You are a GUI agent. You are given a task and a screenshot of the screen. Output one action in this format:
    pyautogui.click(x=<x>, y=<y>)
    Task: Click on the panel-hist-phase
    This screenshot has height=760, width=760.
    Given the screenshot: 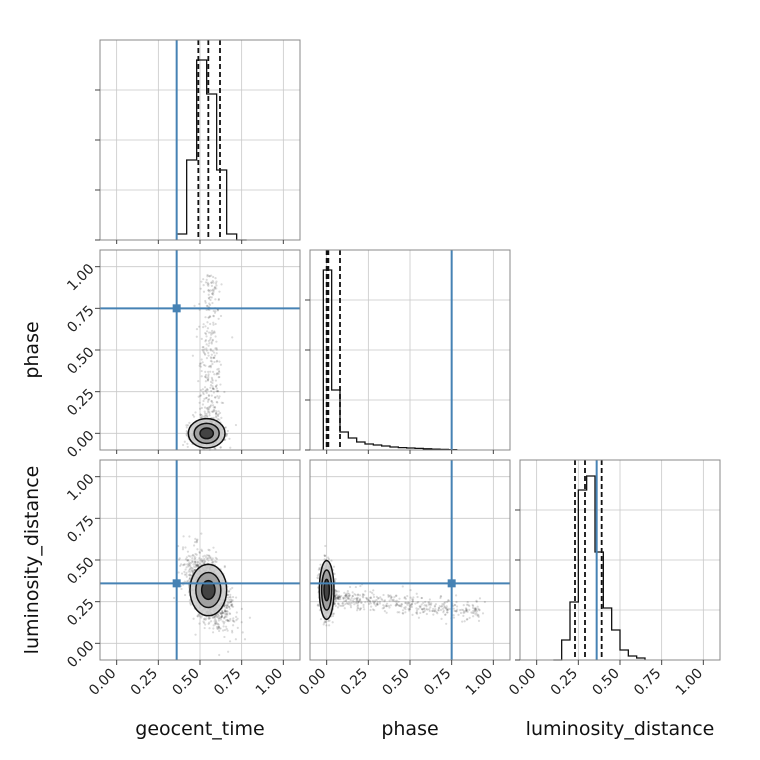 What is the action you would take?
    pyautogui.click(x=410, y=350)
    